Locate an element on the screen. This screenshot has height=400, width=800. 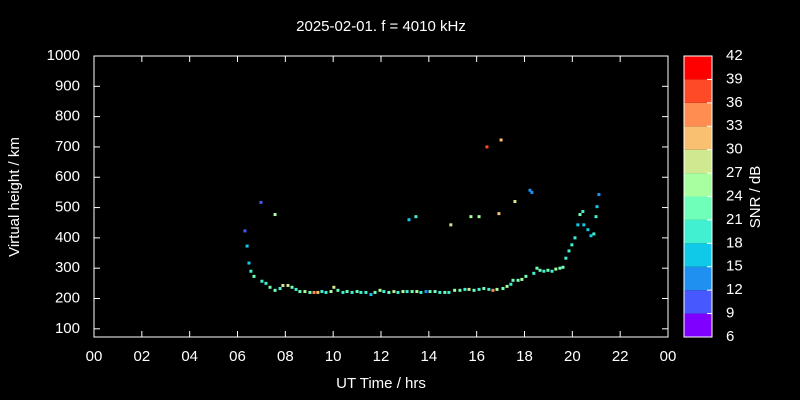
x-tick-label: 08 is located at coordinates (285, 356).